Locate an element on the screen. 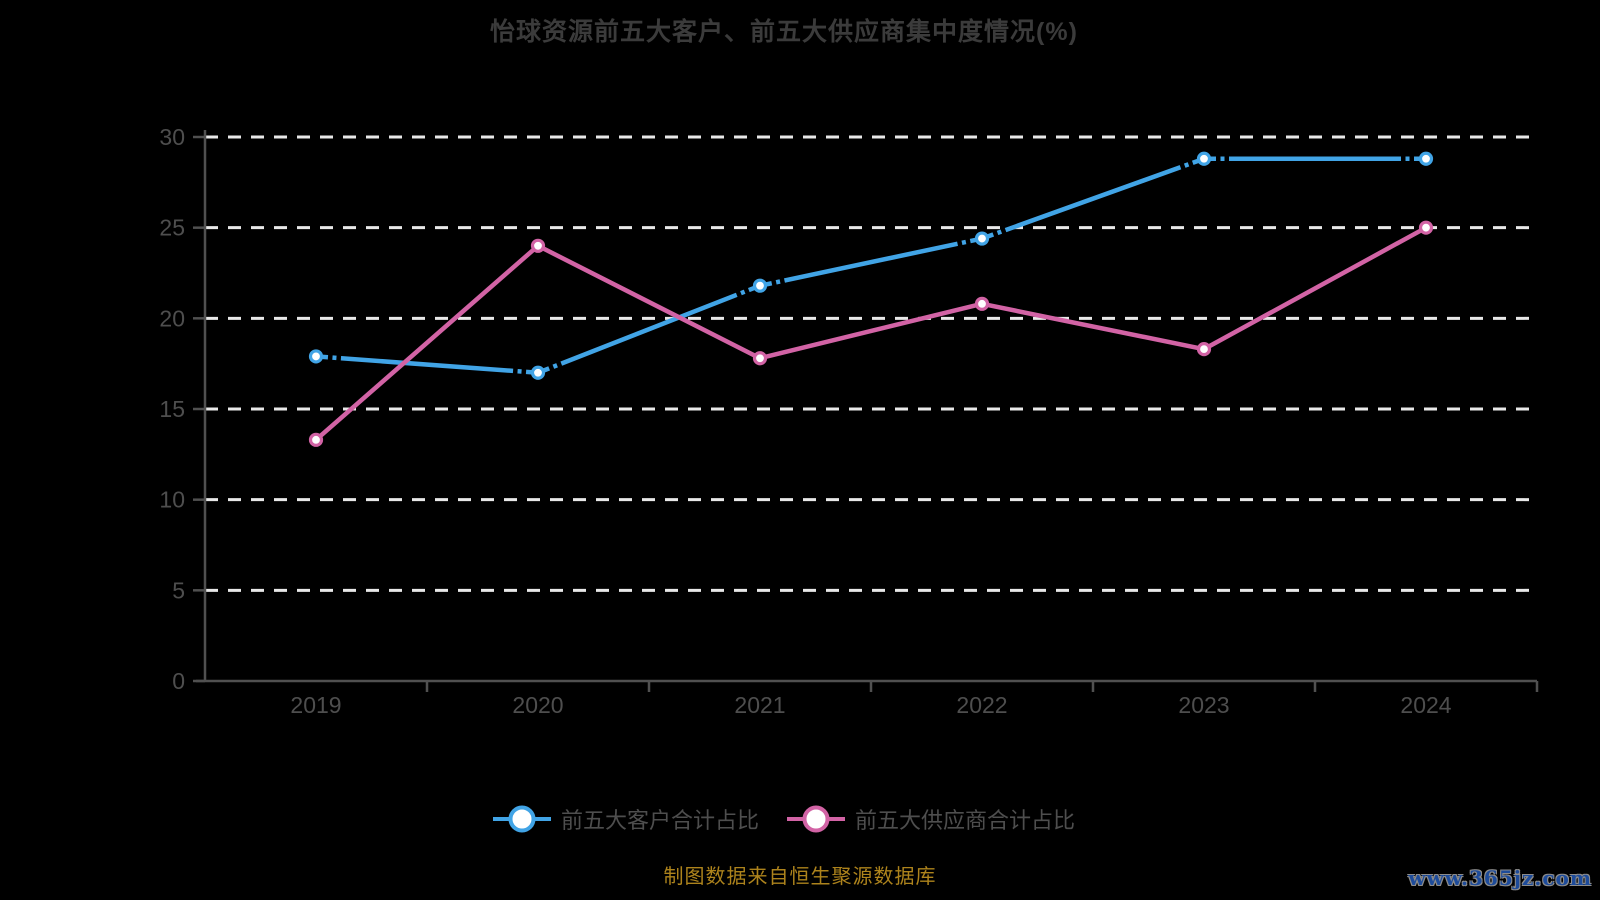 Image resolution: width=1600 pixels, height=900 pixels. x-axis-label: 2023 is located at coordinates (1203, 705).